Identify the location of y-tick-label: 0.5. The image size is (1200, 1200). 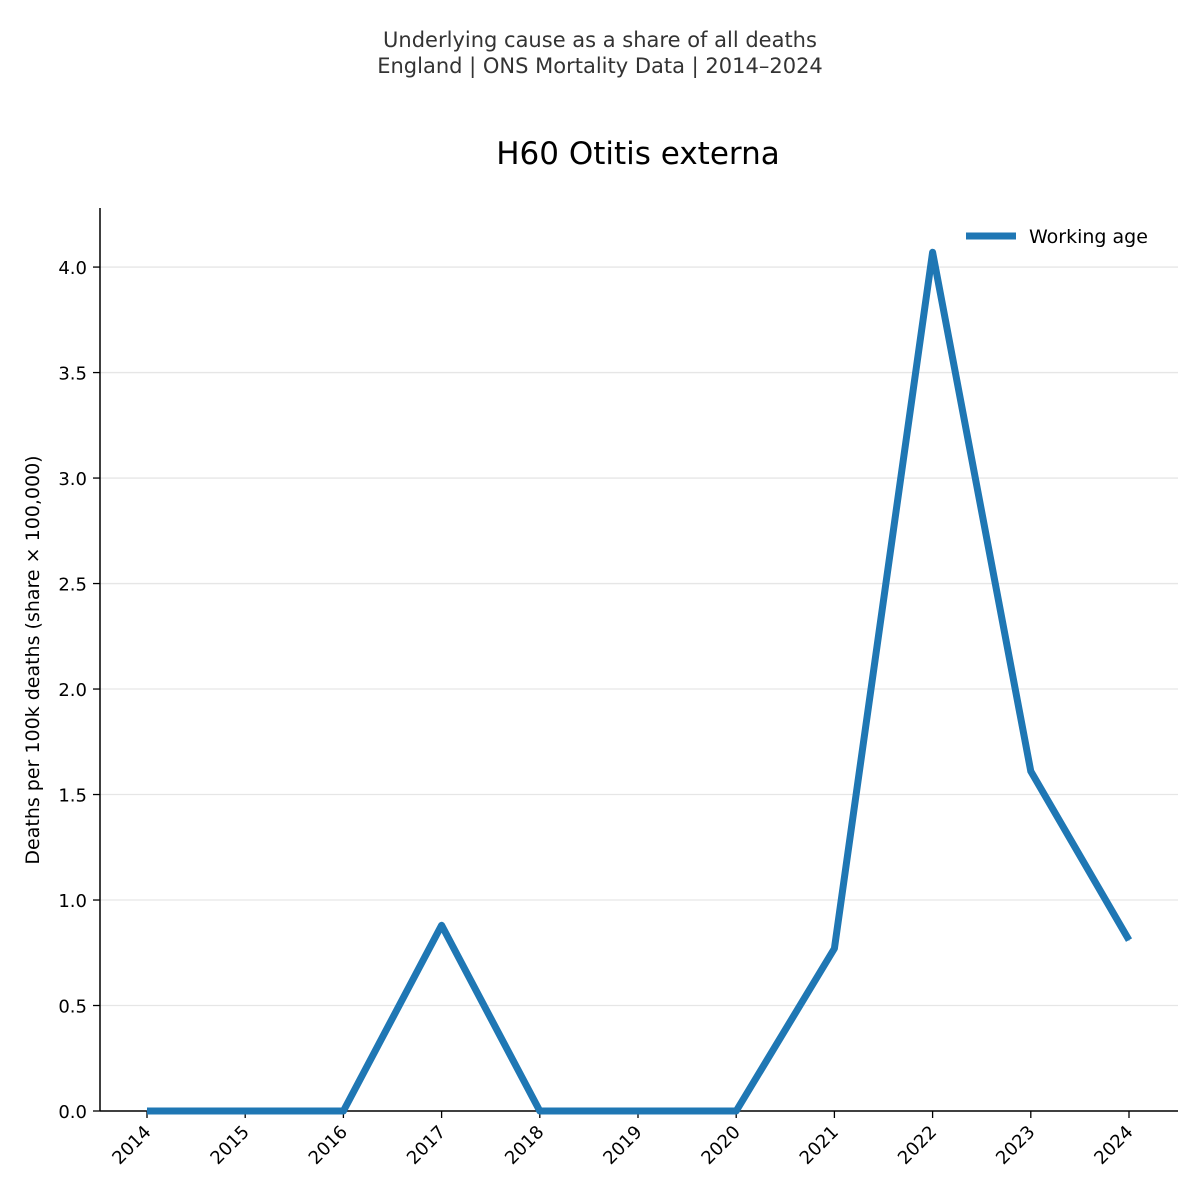
(72, 1007).